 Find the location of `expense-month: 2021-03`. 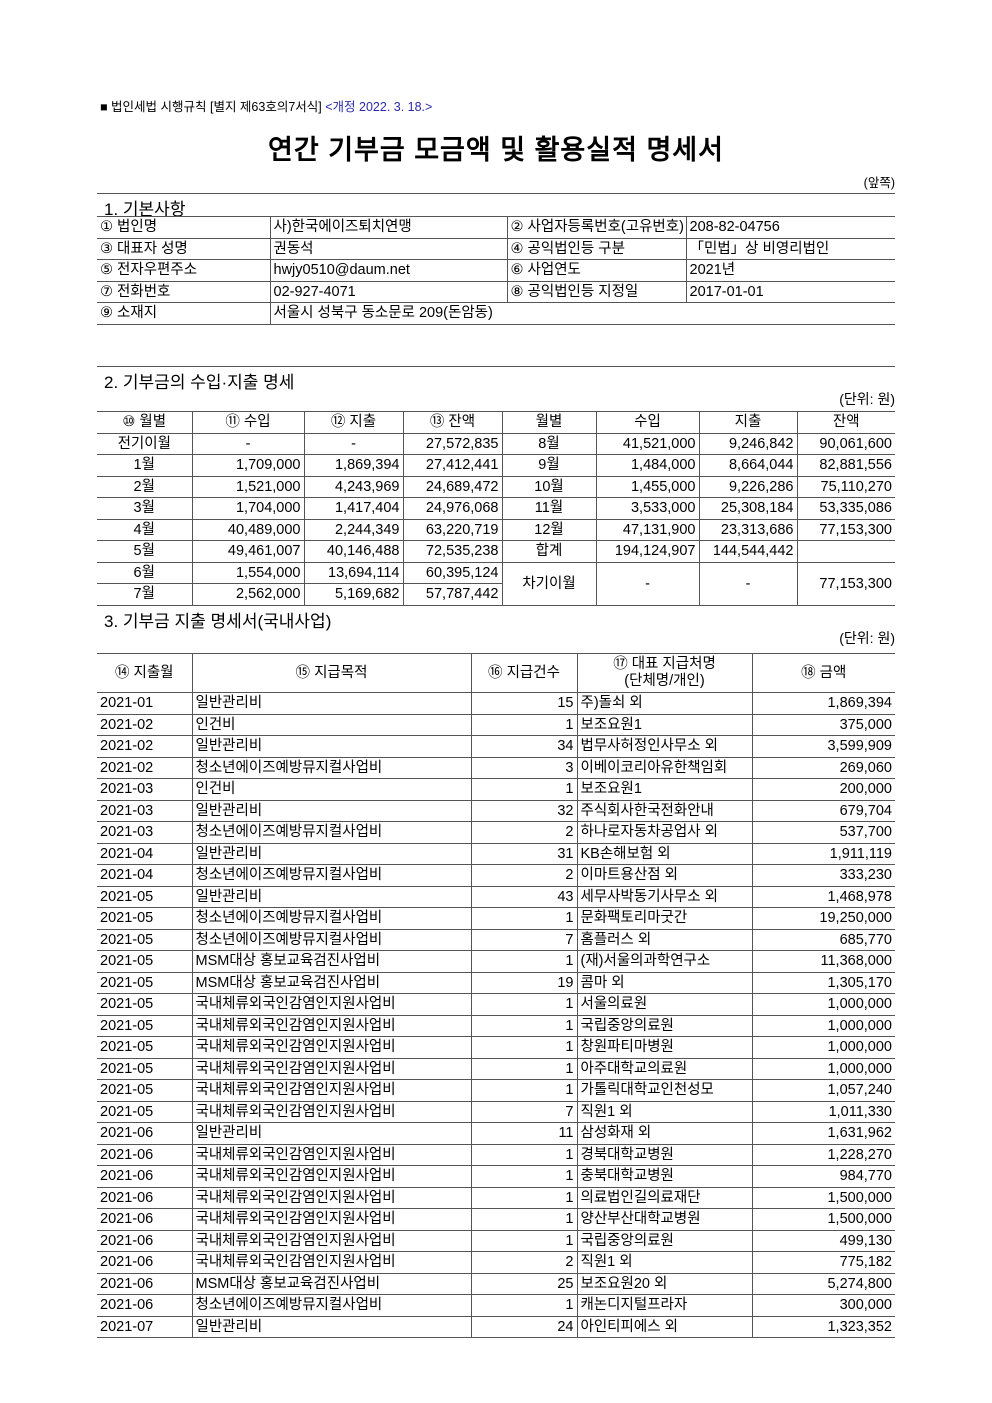

expense-month: 2021-03 is located at coordinates (145, 789).